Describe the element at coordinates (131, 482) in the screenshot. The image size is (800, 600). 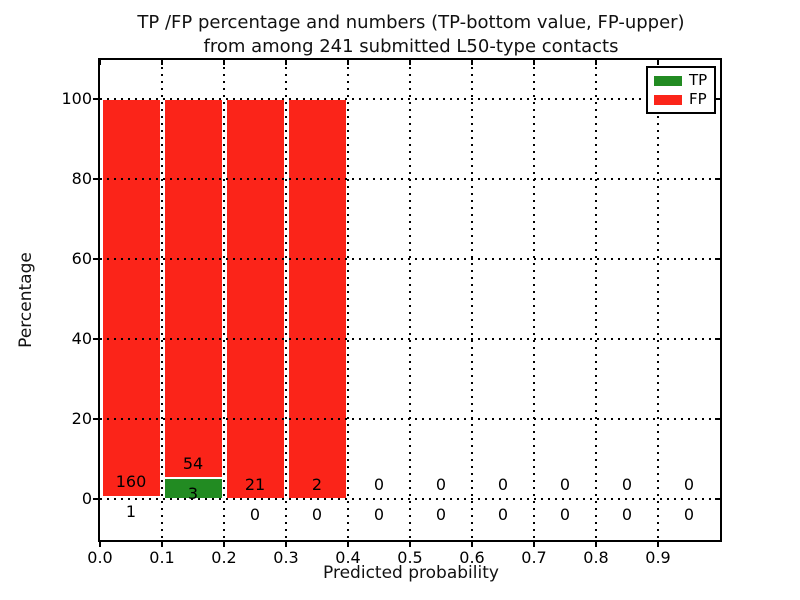
I see `fp-count-label: 160` at that location.